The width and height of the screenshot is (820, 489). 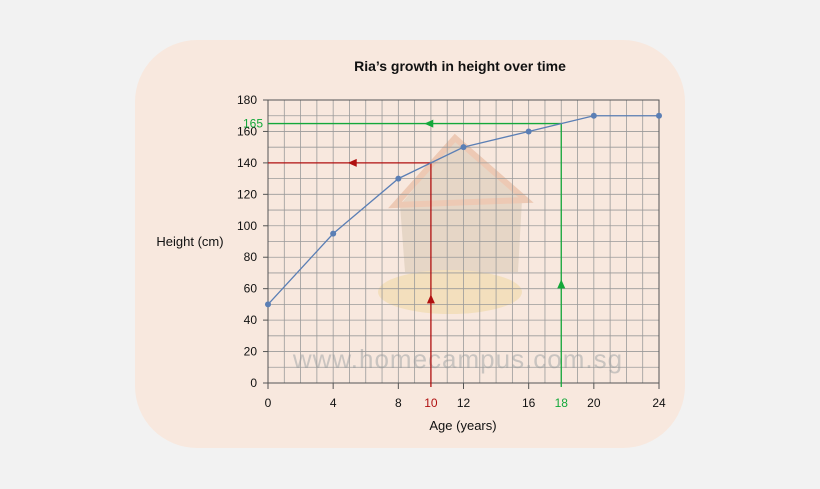 I want to click on x-tick-label: 8, so click(x=398, y=403).